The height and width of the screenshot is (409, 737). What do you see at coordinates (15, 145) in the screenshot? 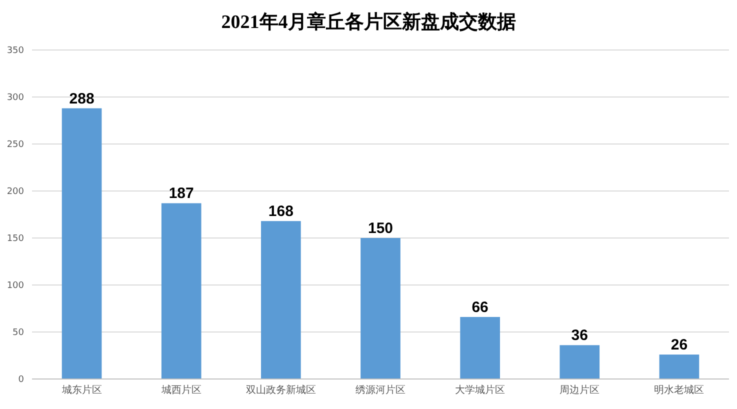
I see `y-tick-label: 250` at bounding box center [15, 145].